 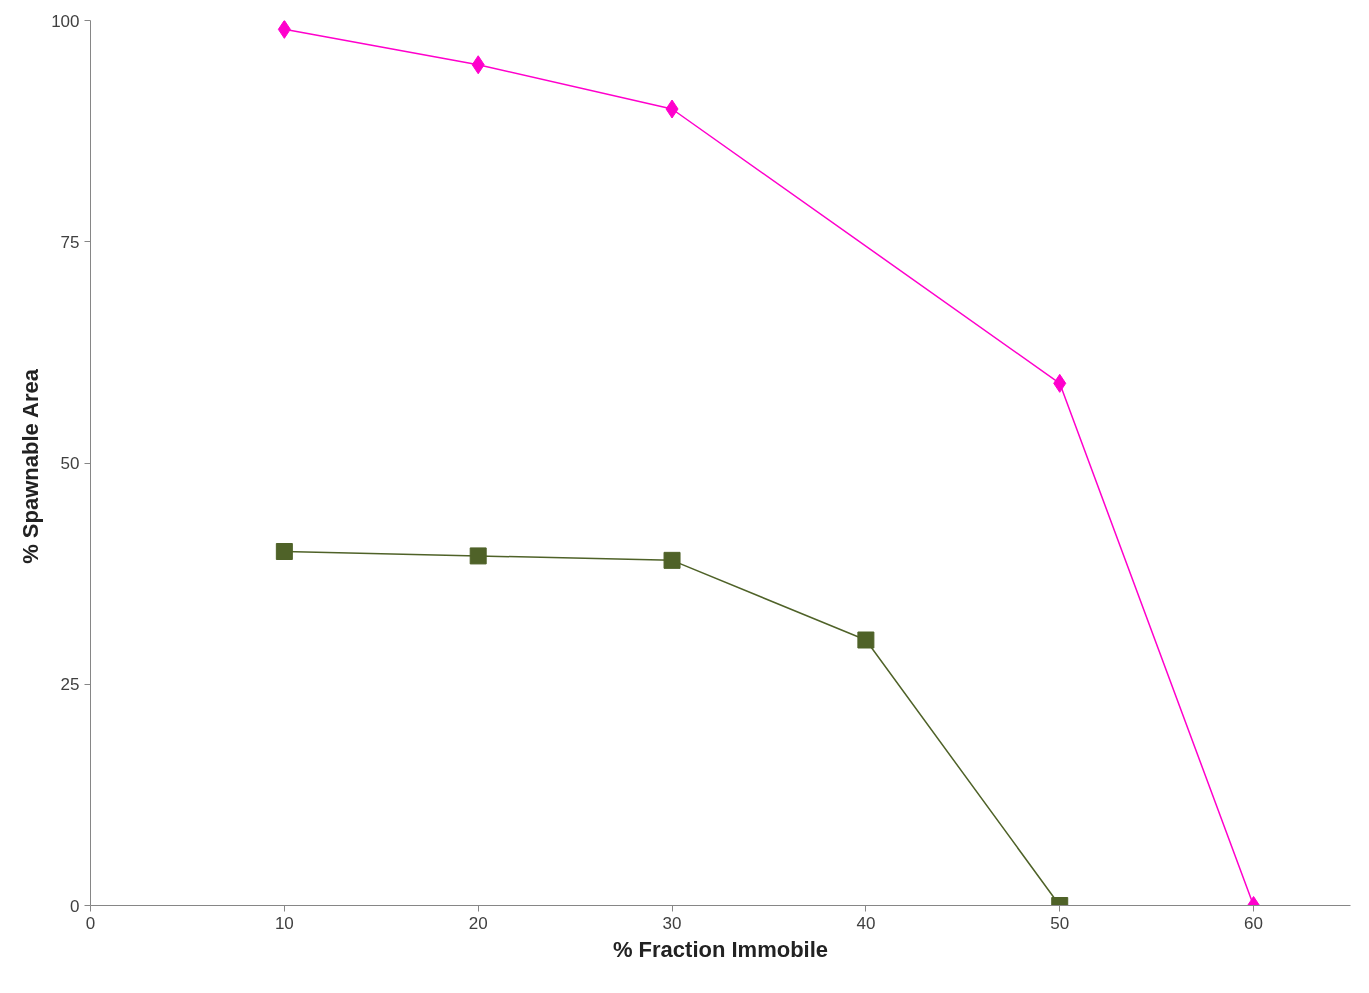 I want to click on x-tick-label: 40, so click(x=866, y=923).